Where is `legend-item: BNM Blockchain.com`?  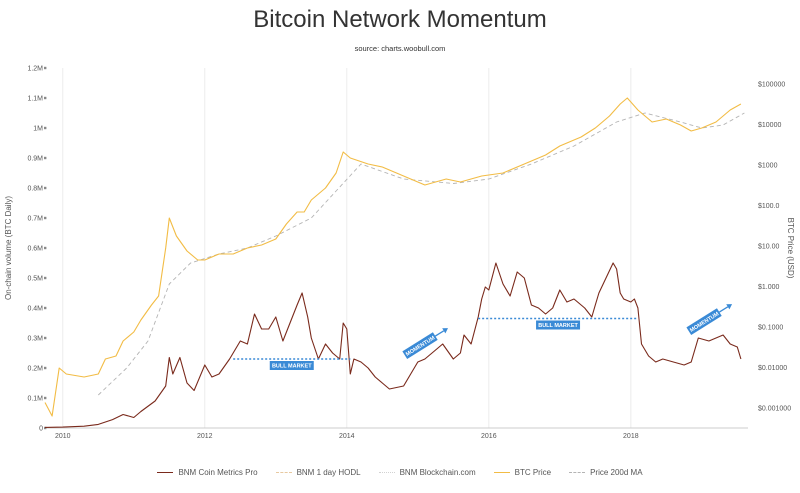 legend-item: BNM Blockchain.com is located at coordinates (427, 472).